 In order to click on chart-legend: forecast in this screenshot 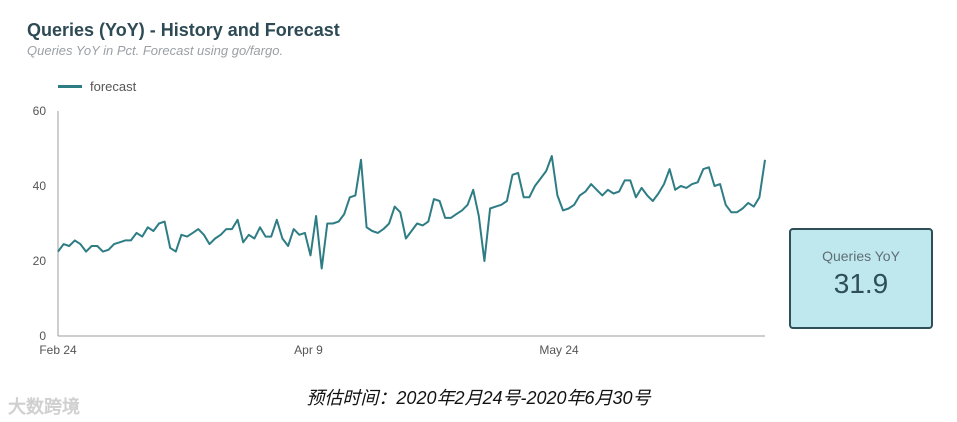, I will do `click(97, 86)`.